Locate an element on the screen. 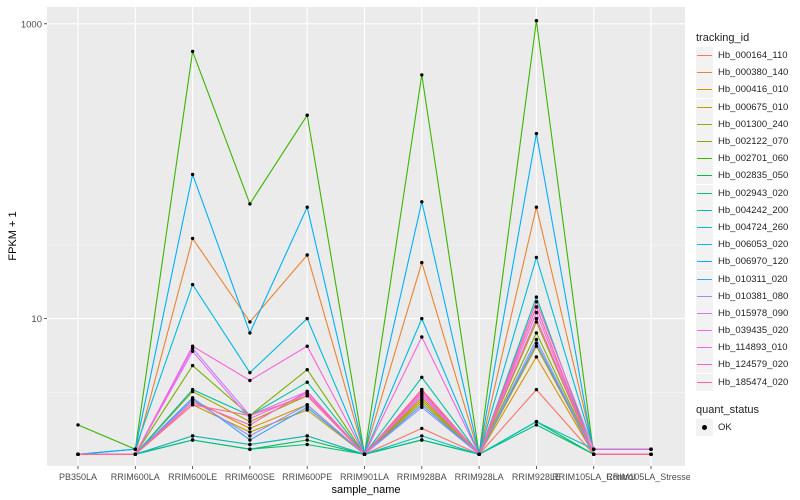 The width and height of the screenshot is (800, 500). legend-quant-status: quant_status OK is located at coordinates (746, 420).